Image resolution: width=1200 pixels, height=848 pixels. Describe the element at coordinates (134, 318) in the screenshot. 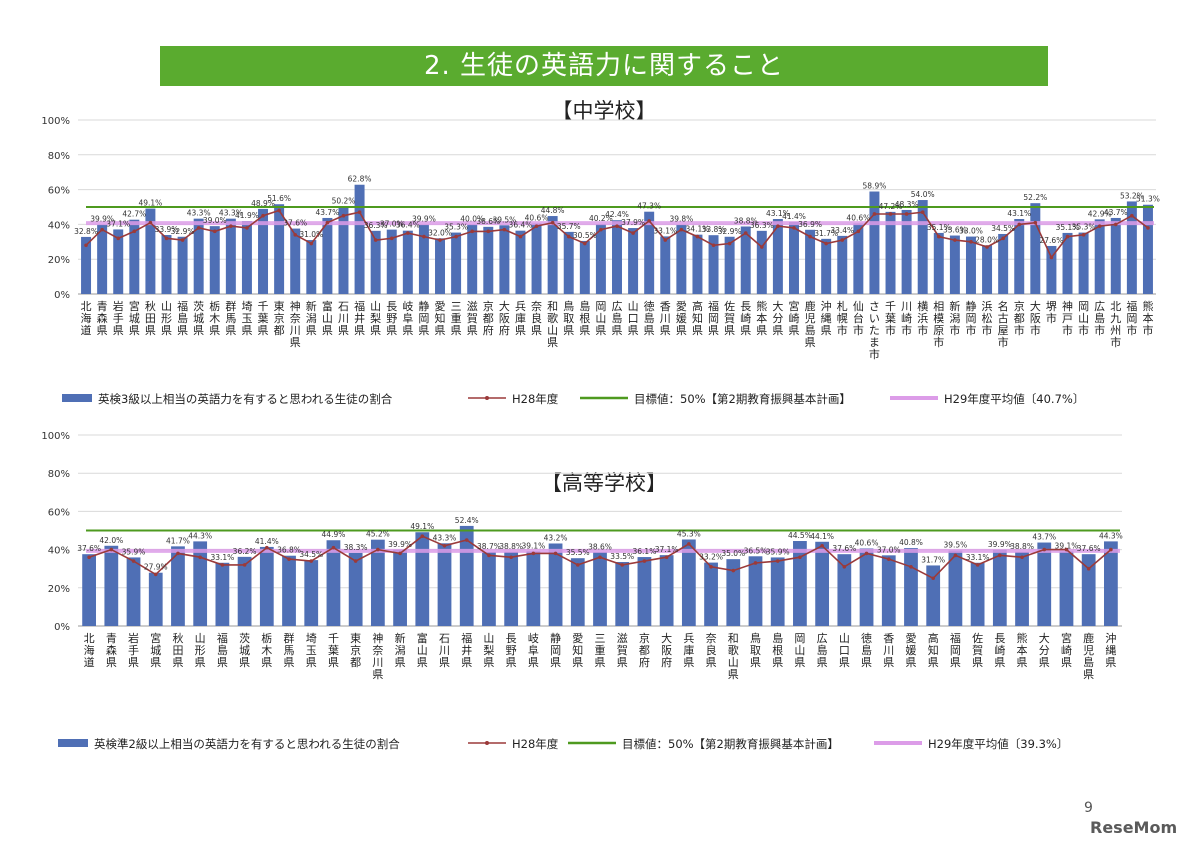

I see `jhs-category-label: 宮城県` at that location.